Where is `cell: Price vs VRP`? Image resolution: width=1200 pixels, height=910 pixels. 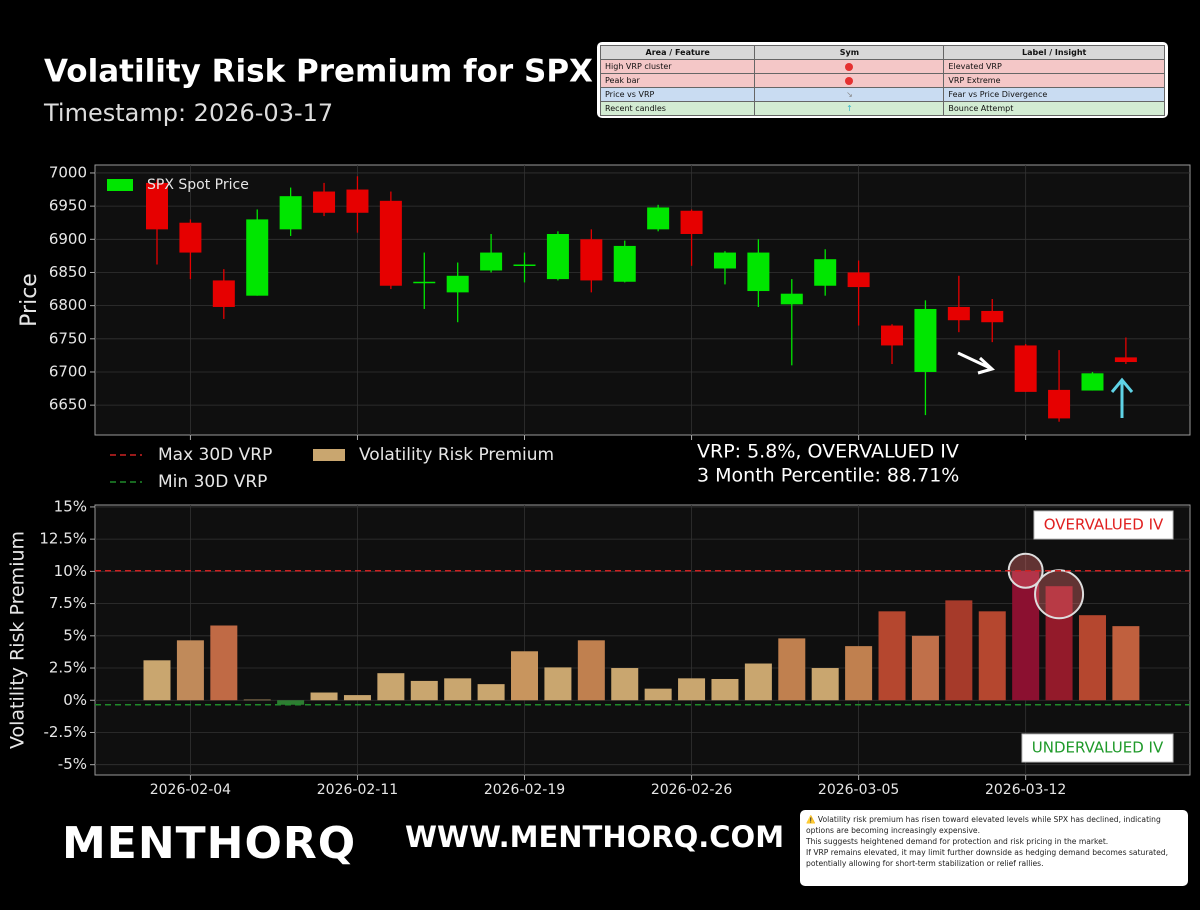
cell: Price vs VRP is located at coordinates (677, 94).